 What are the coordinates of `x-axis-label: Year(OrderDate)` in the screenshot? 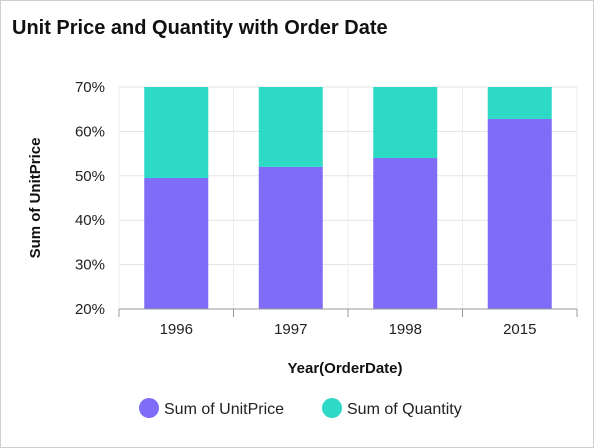 It's located at (344, 368).